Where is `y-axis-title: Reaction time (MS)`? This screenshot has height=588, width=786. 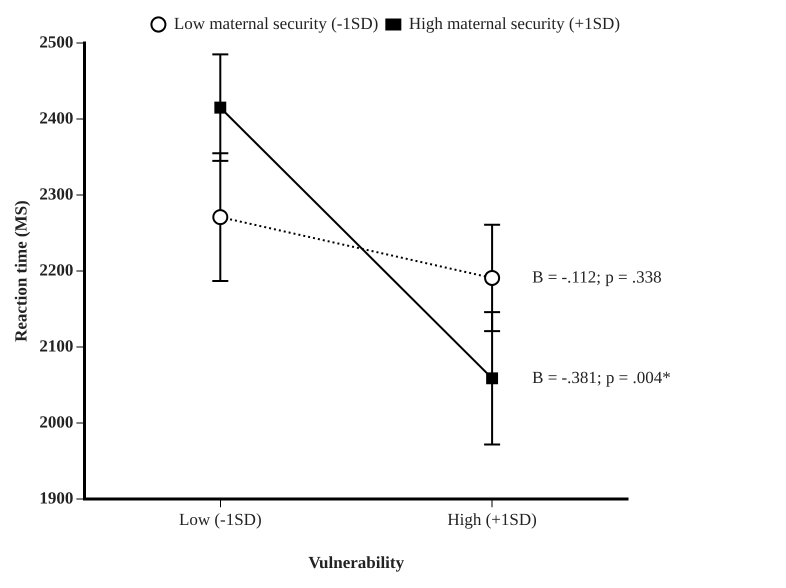 y-axis-title: Reaction time (MS) is located at coordinates (21, 271).